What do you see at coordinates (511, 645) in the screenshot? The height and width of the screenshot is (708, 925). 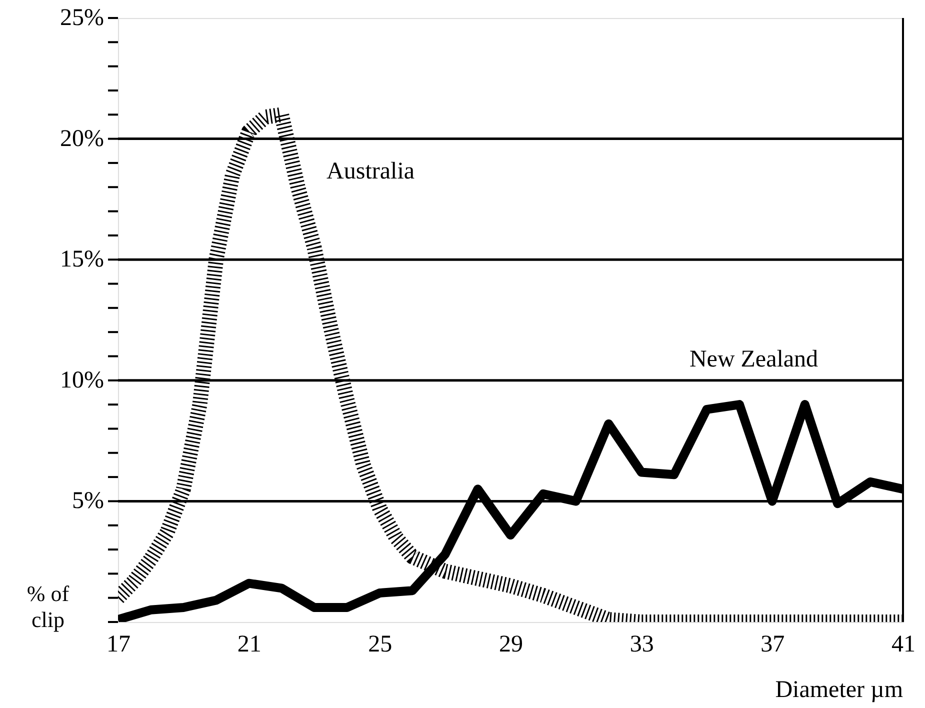 I see `x-tick-label: 29` at bounding box center [511, 645].